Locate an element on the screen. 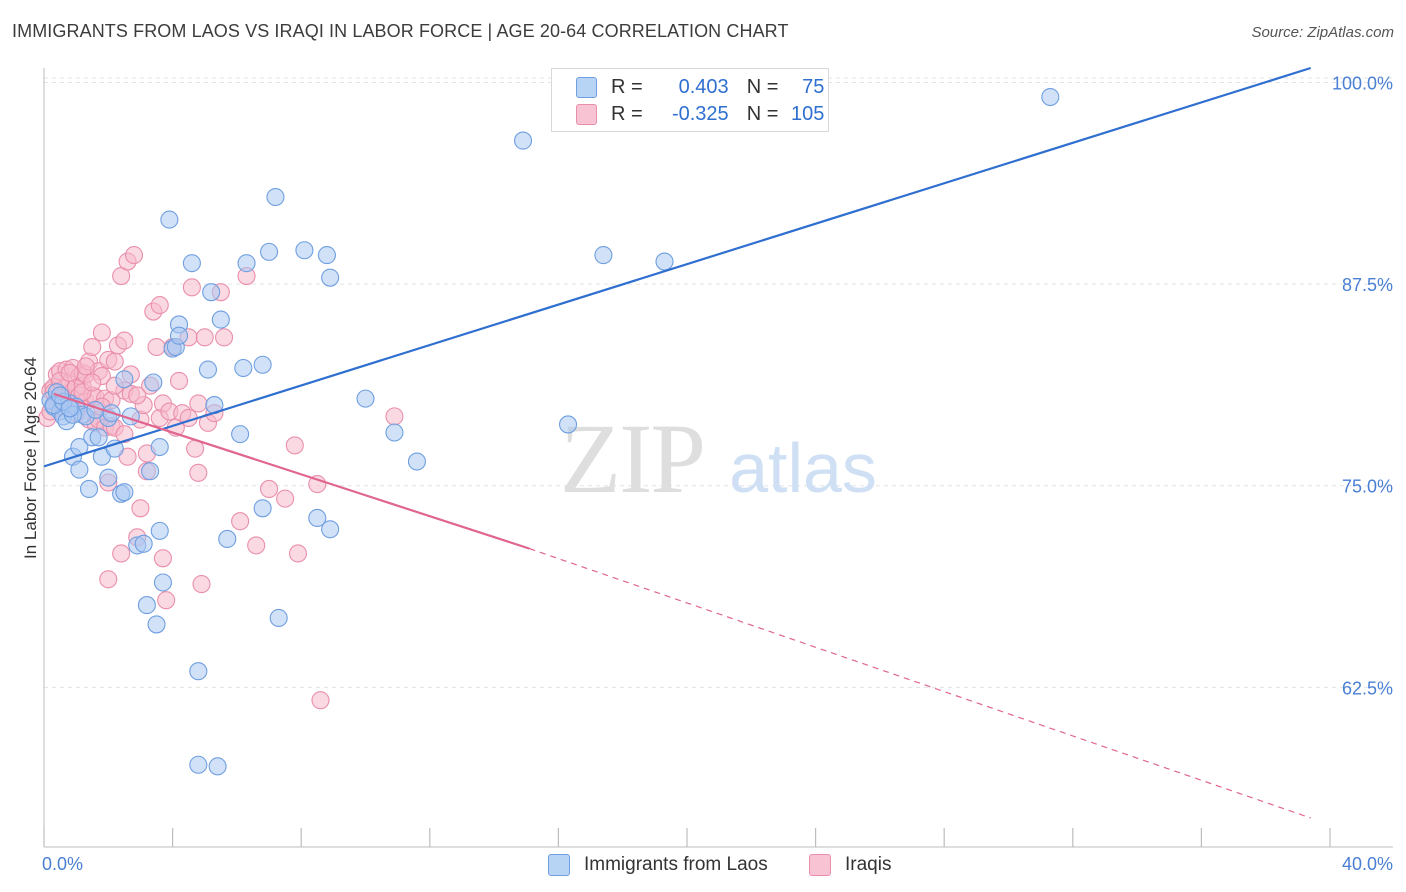 This screenshot has width=1406, height=892. bottom-legend-swatch-iraqis is located at coordinates (820, 865).